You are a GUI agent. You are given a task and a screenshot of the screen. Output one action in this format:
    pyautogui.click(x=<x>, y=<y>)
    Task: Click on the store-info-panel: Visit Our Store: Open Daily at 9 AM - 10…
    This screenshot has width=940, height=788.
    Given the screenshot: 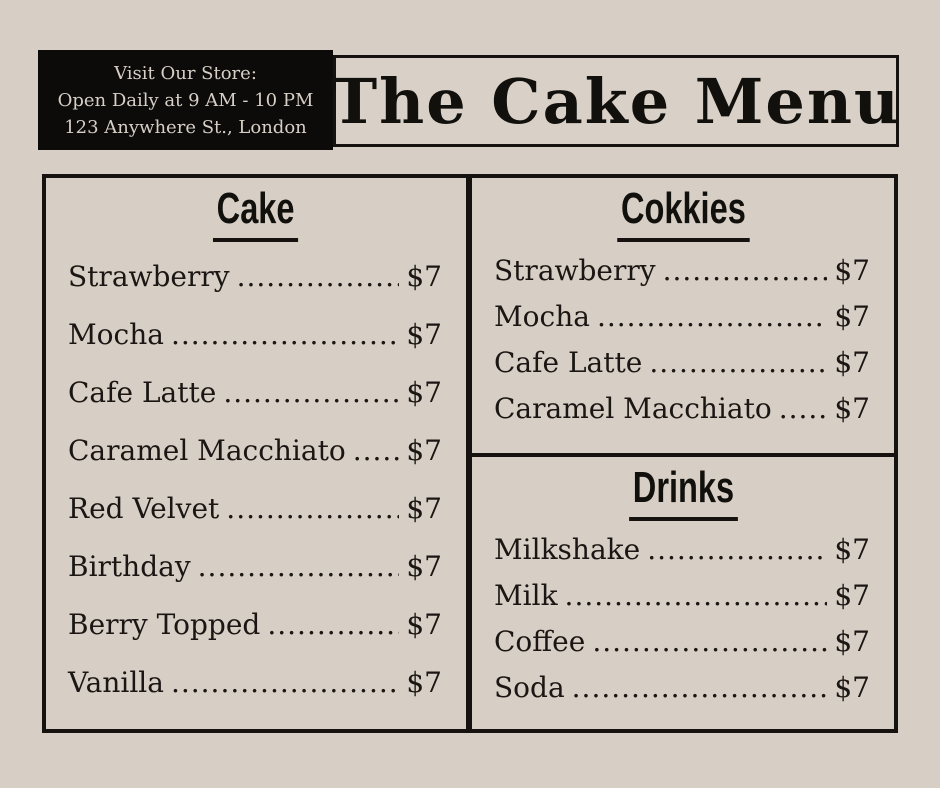 What is the action you would take?
    pyautogui.click(x=185, y=100)
    